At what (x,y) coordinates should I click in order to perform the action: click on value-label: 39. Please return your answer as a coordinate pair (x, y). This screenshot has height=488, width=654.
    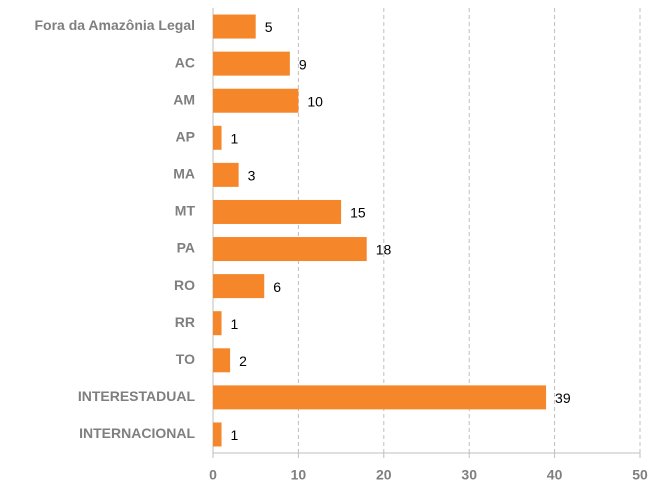
    Looking at the image, I should click on (563, 398).